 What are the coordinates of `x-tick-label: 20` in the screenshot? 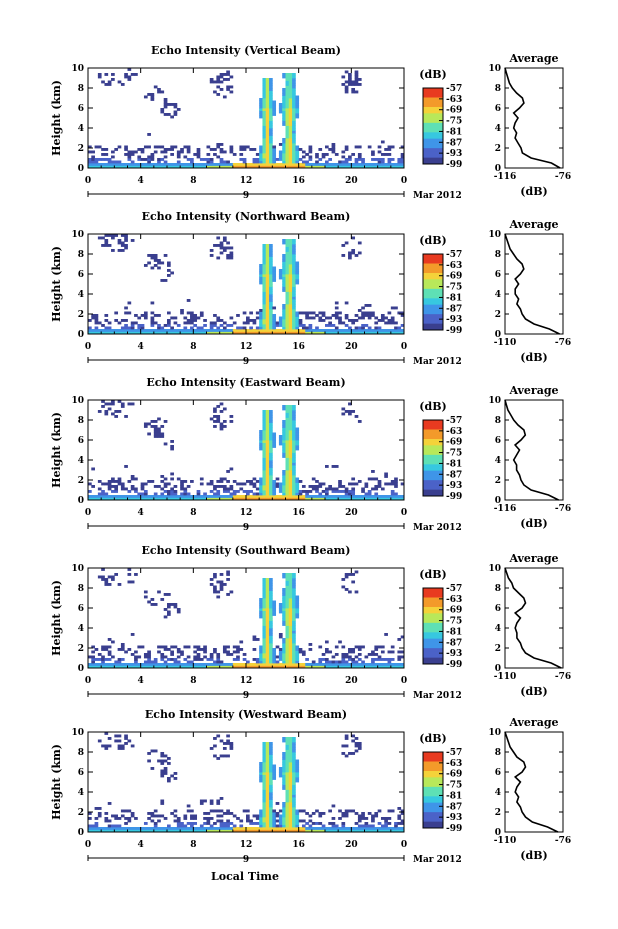 It's located at (351, 513).